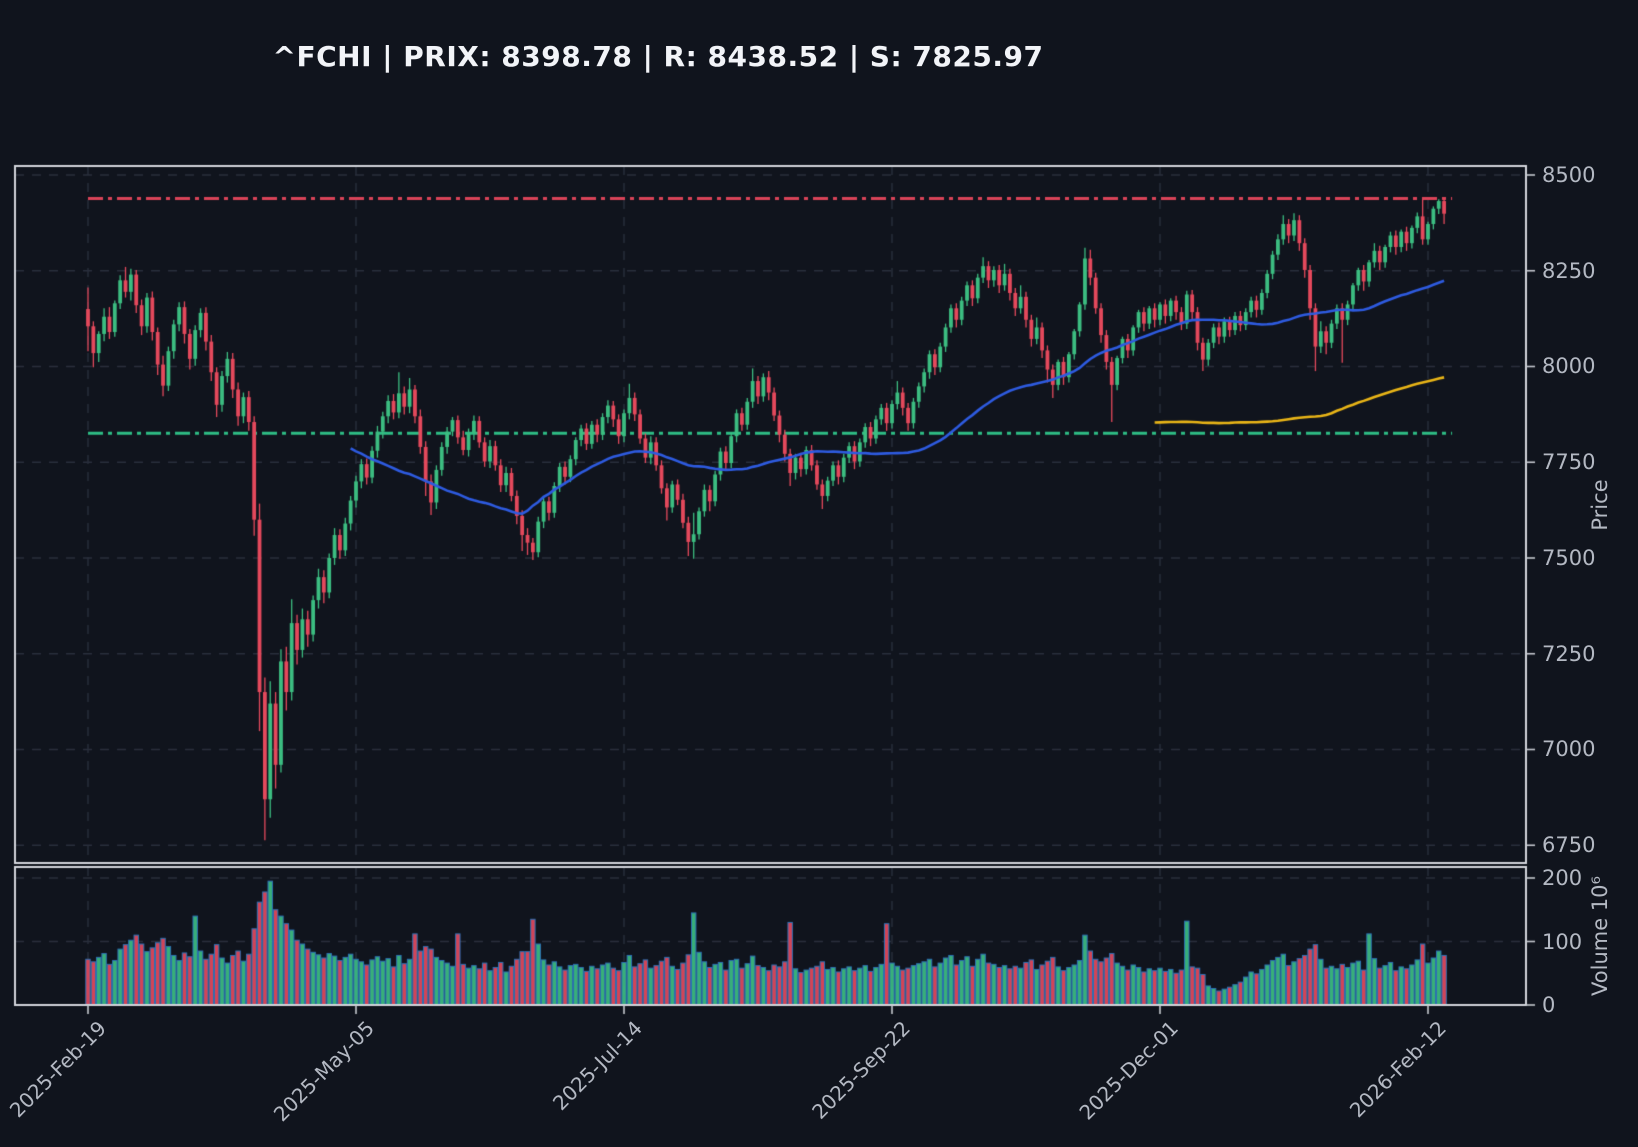 The image size is (1638, 1147). Describe the element at coordinates (1600, 936) in the screenshot. I see `volume-axis-label: Volume 10⁶` at that location.